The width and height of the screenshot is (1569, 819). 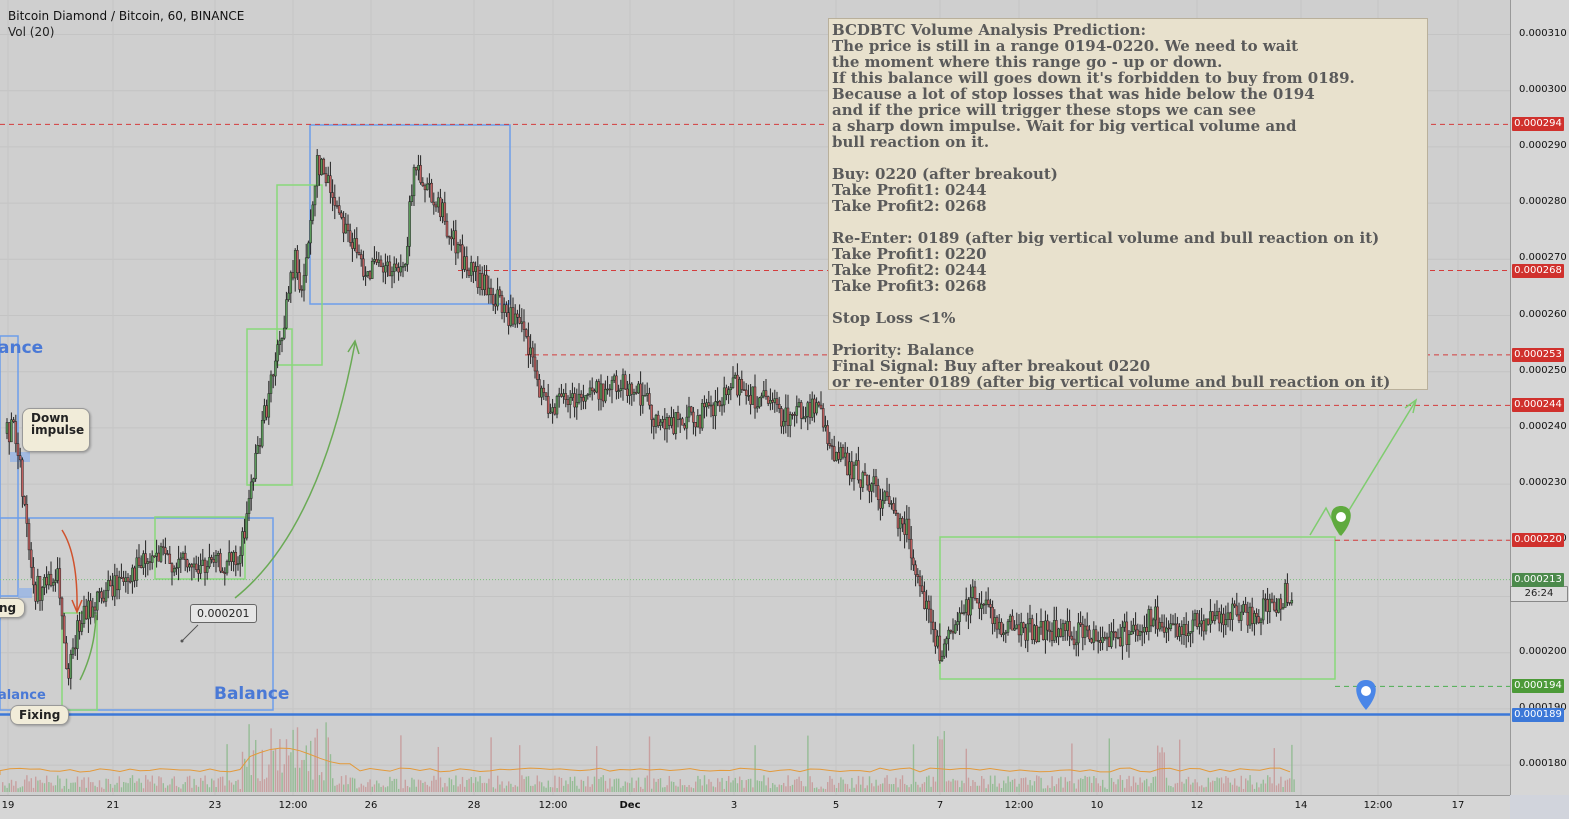 I want to click on target-pin-hole, so click(x=1341, y=517).